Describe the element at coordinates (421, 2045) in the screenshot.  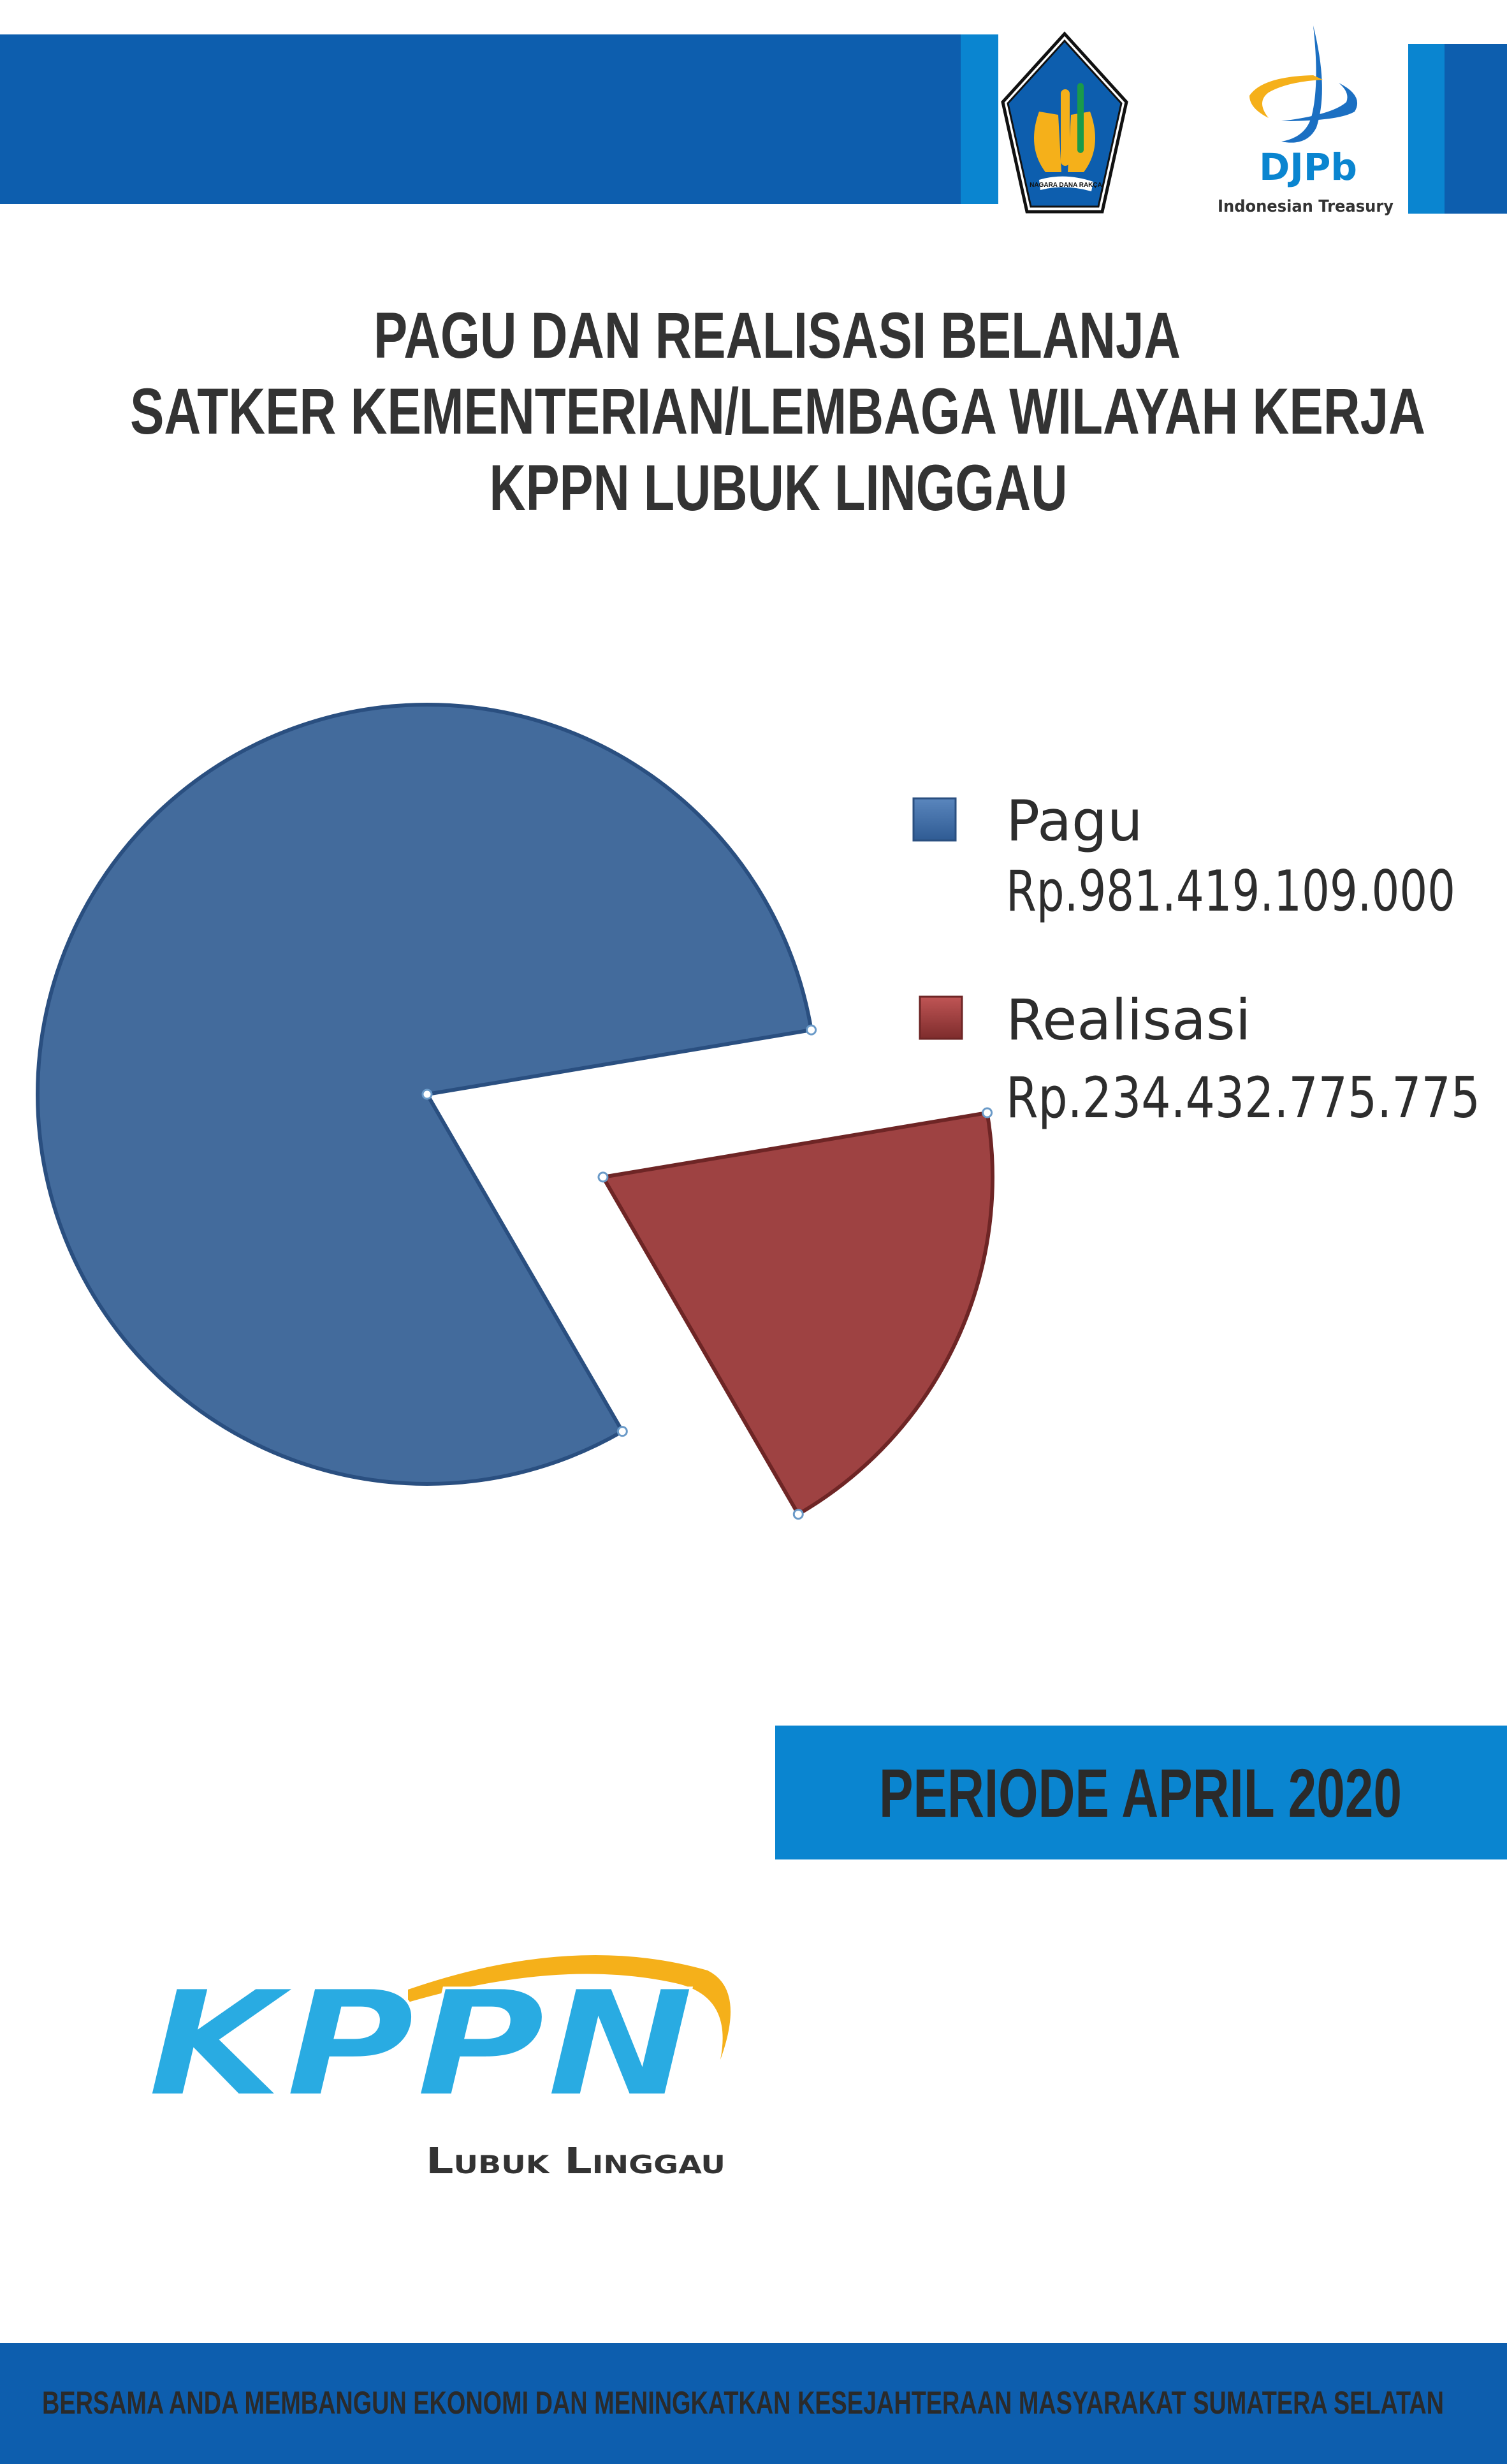
I see `kppn-logo-name: KPPN` at that location.